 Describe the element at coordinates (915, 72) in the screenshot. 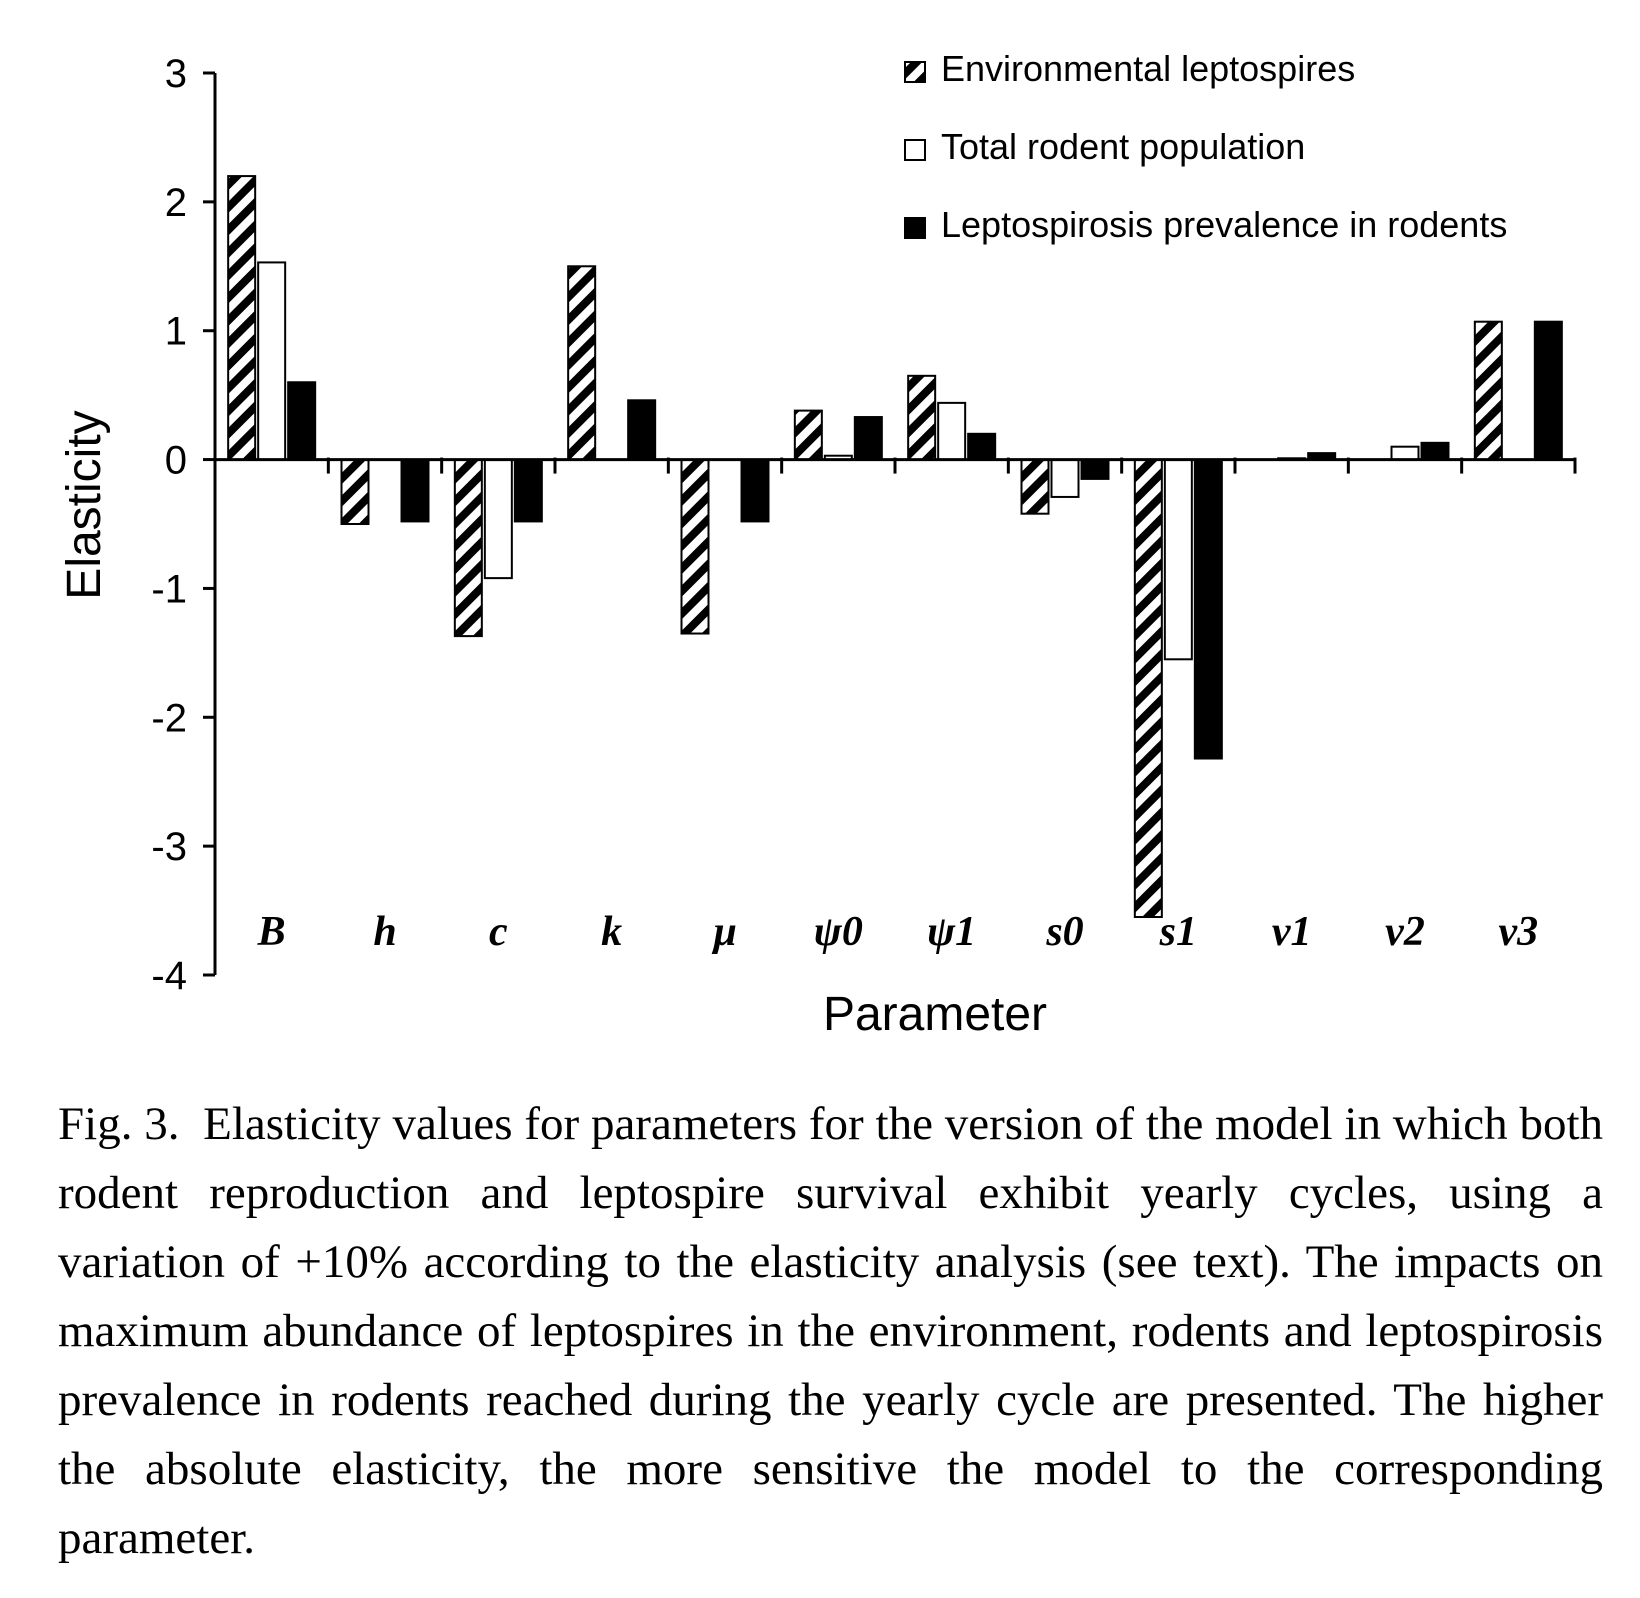

I see `legend-swatch-hatched` at that location.